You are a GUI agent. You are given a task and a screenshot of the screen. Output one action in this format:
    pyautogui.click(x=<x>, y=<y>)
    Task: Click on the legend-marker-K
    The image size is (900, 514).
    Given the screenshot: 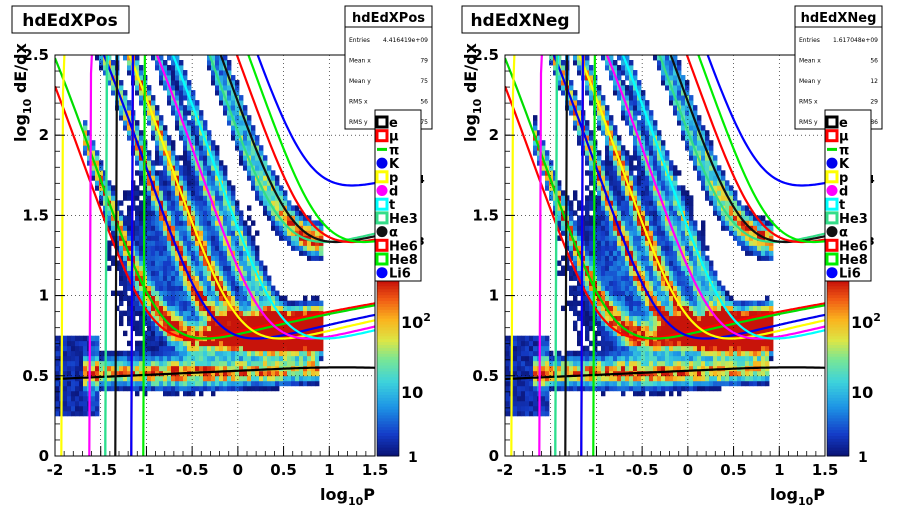 What is the action you would take?
    pyautogui.click(x=382, y=163)
    